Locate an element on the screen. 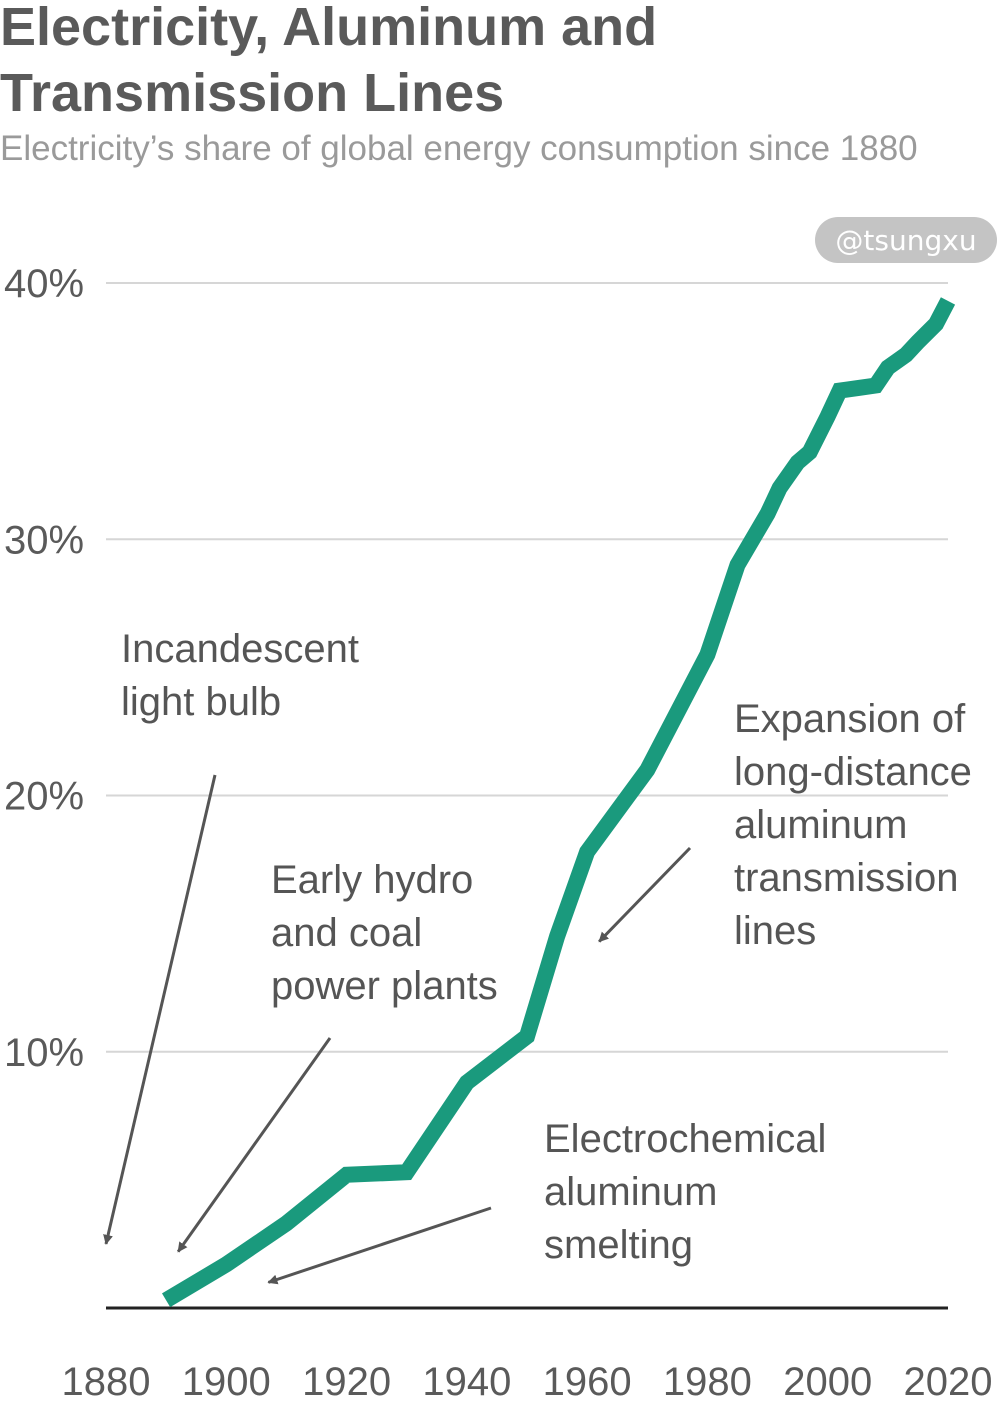 Image resolution: width=1000 pixels, height=1403 pixels. chart-title-line-1: Electricity, Aluminum and is located at coordinates (329, 28).